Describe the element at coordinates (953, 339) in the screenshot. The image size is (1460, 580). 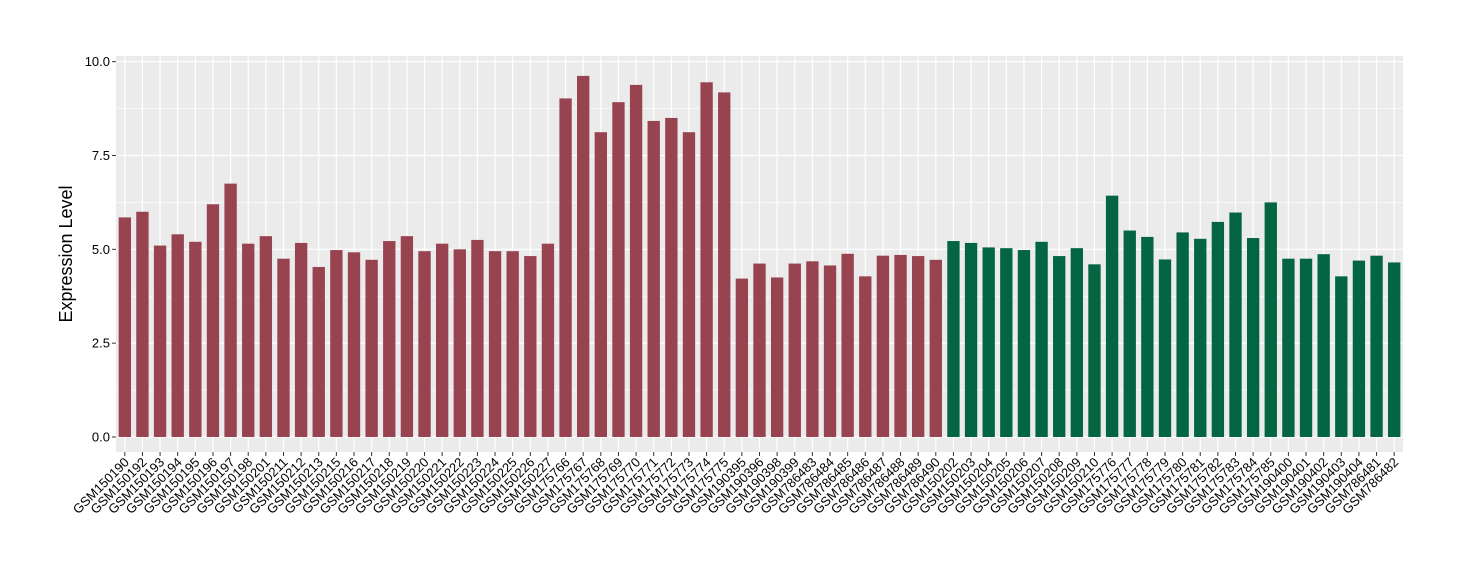
I see `bar-GSM150202` at that location.